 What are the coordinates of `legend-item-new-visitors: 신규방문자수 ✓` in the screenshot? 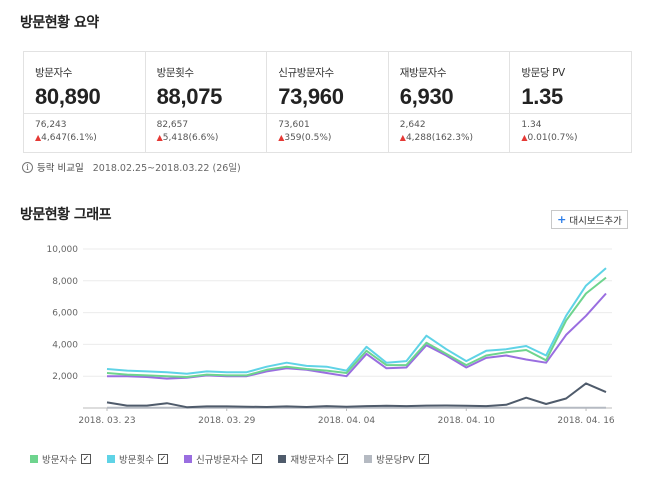 It's located at (223, 459).